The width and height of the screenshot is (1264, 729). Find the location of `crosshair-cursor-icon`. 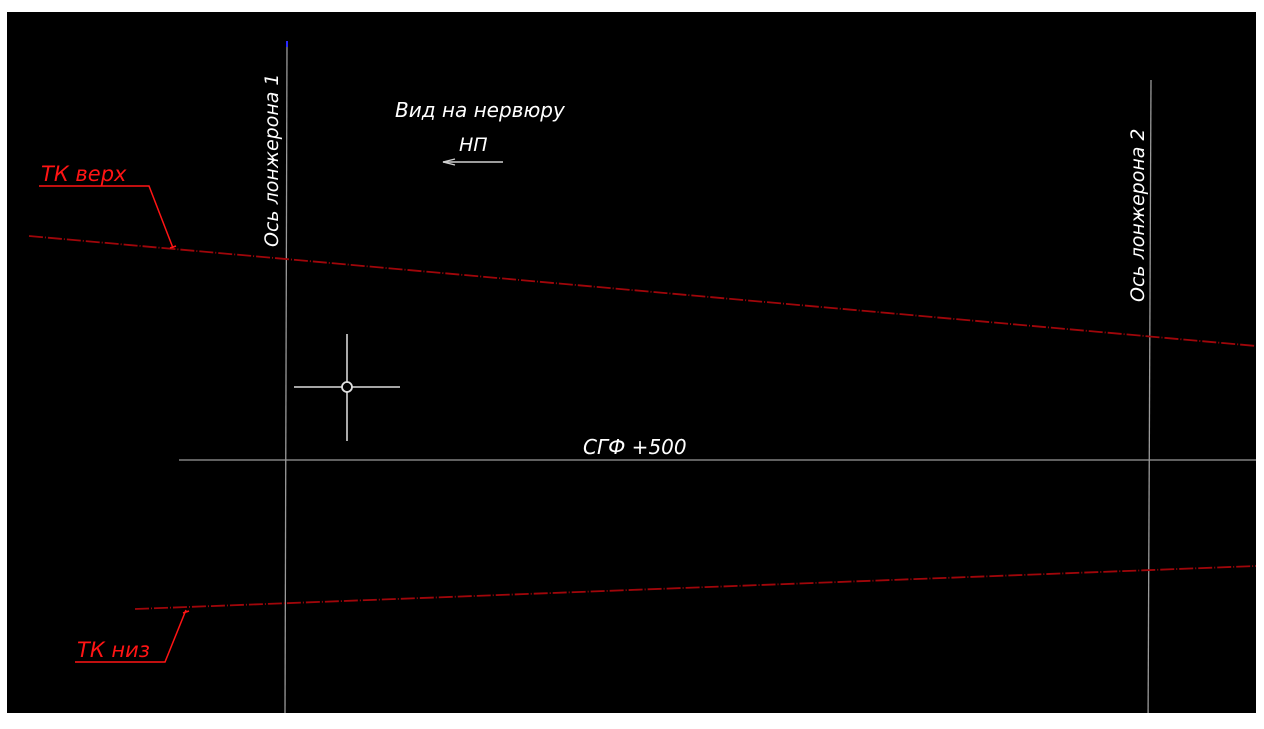

crosshair-cursor-icon is located at coordinates (347, 387).